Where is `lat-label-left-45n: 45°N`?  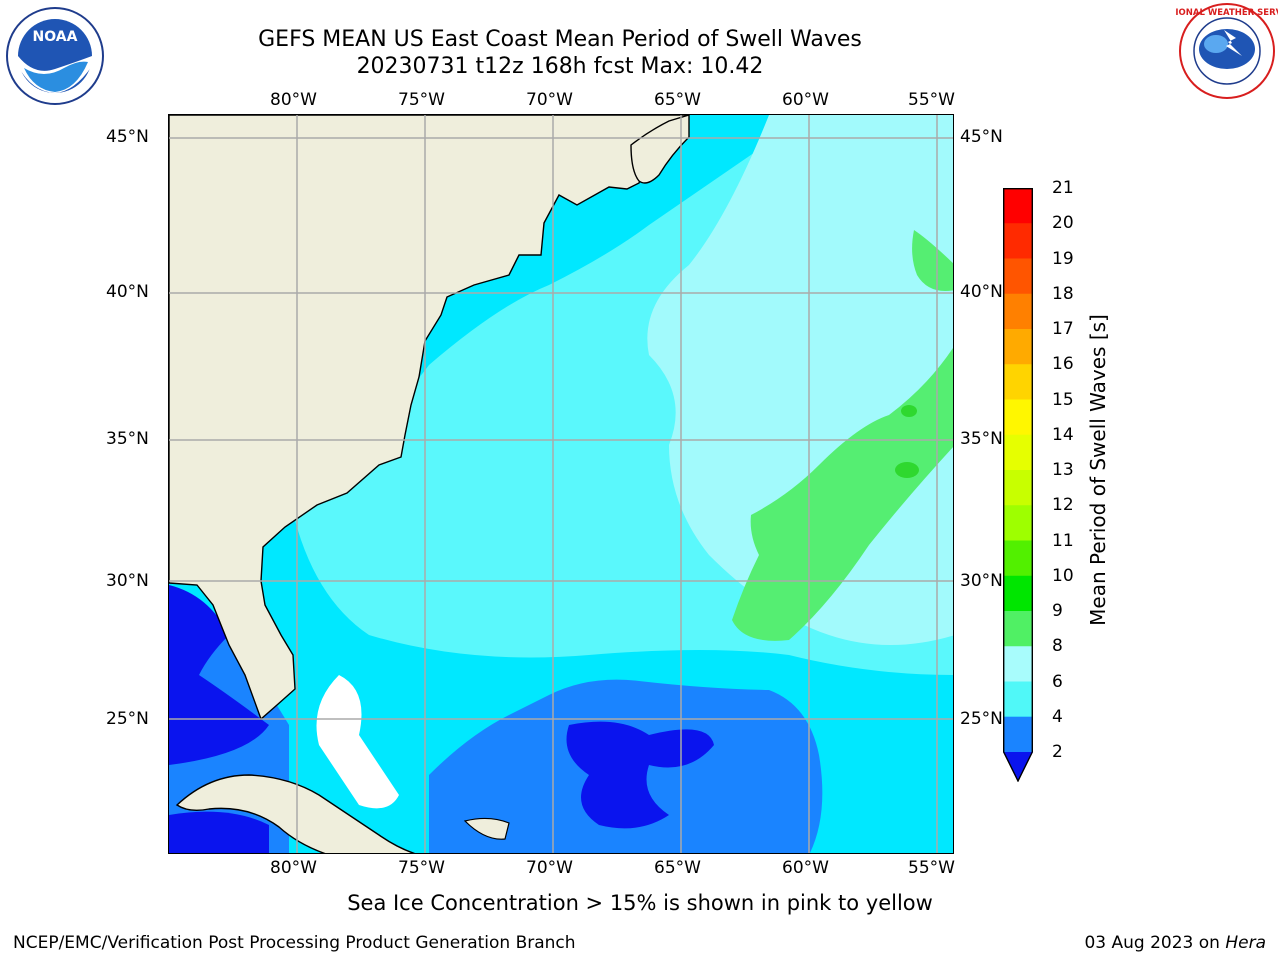 lat-label-left-45n: 45°N is located at coordinates (127, 137).